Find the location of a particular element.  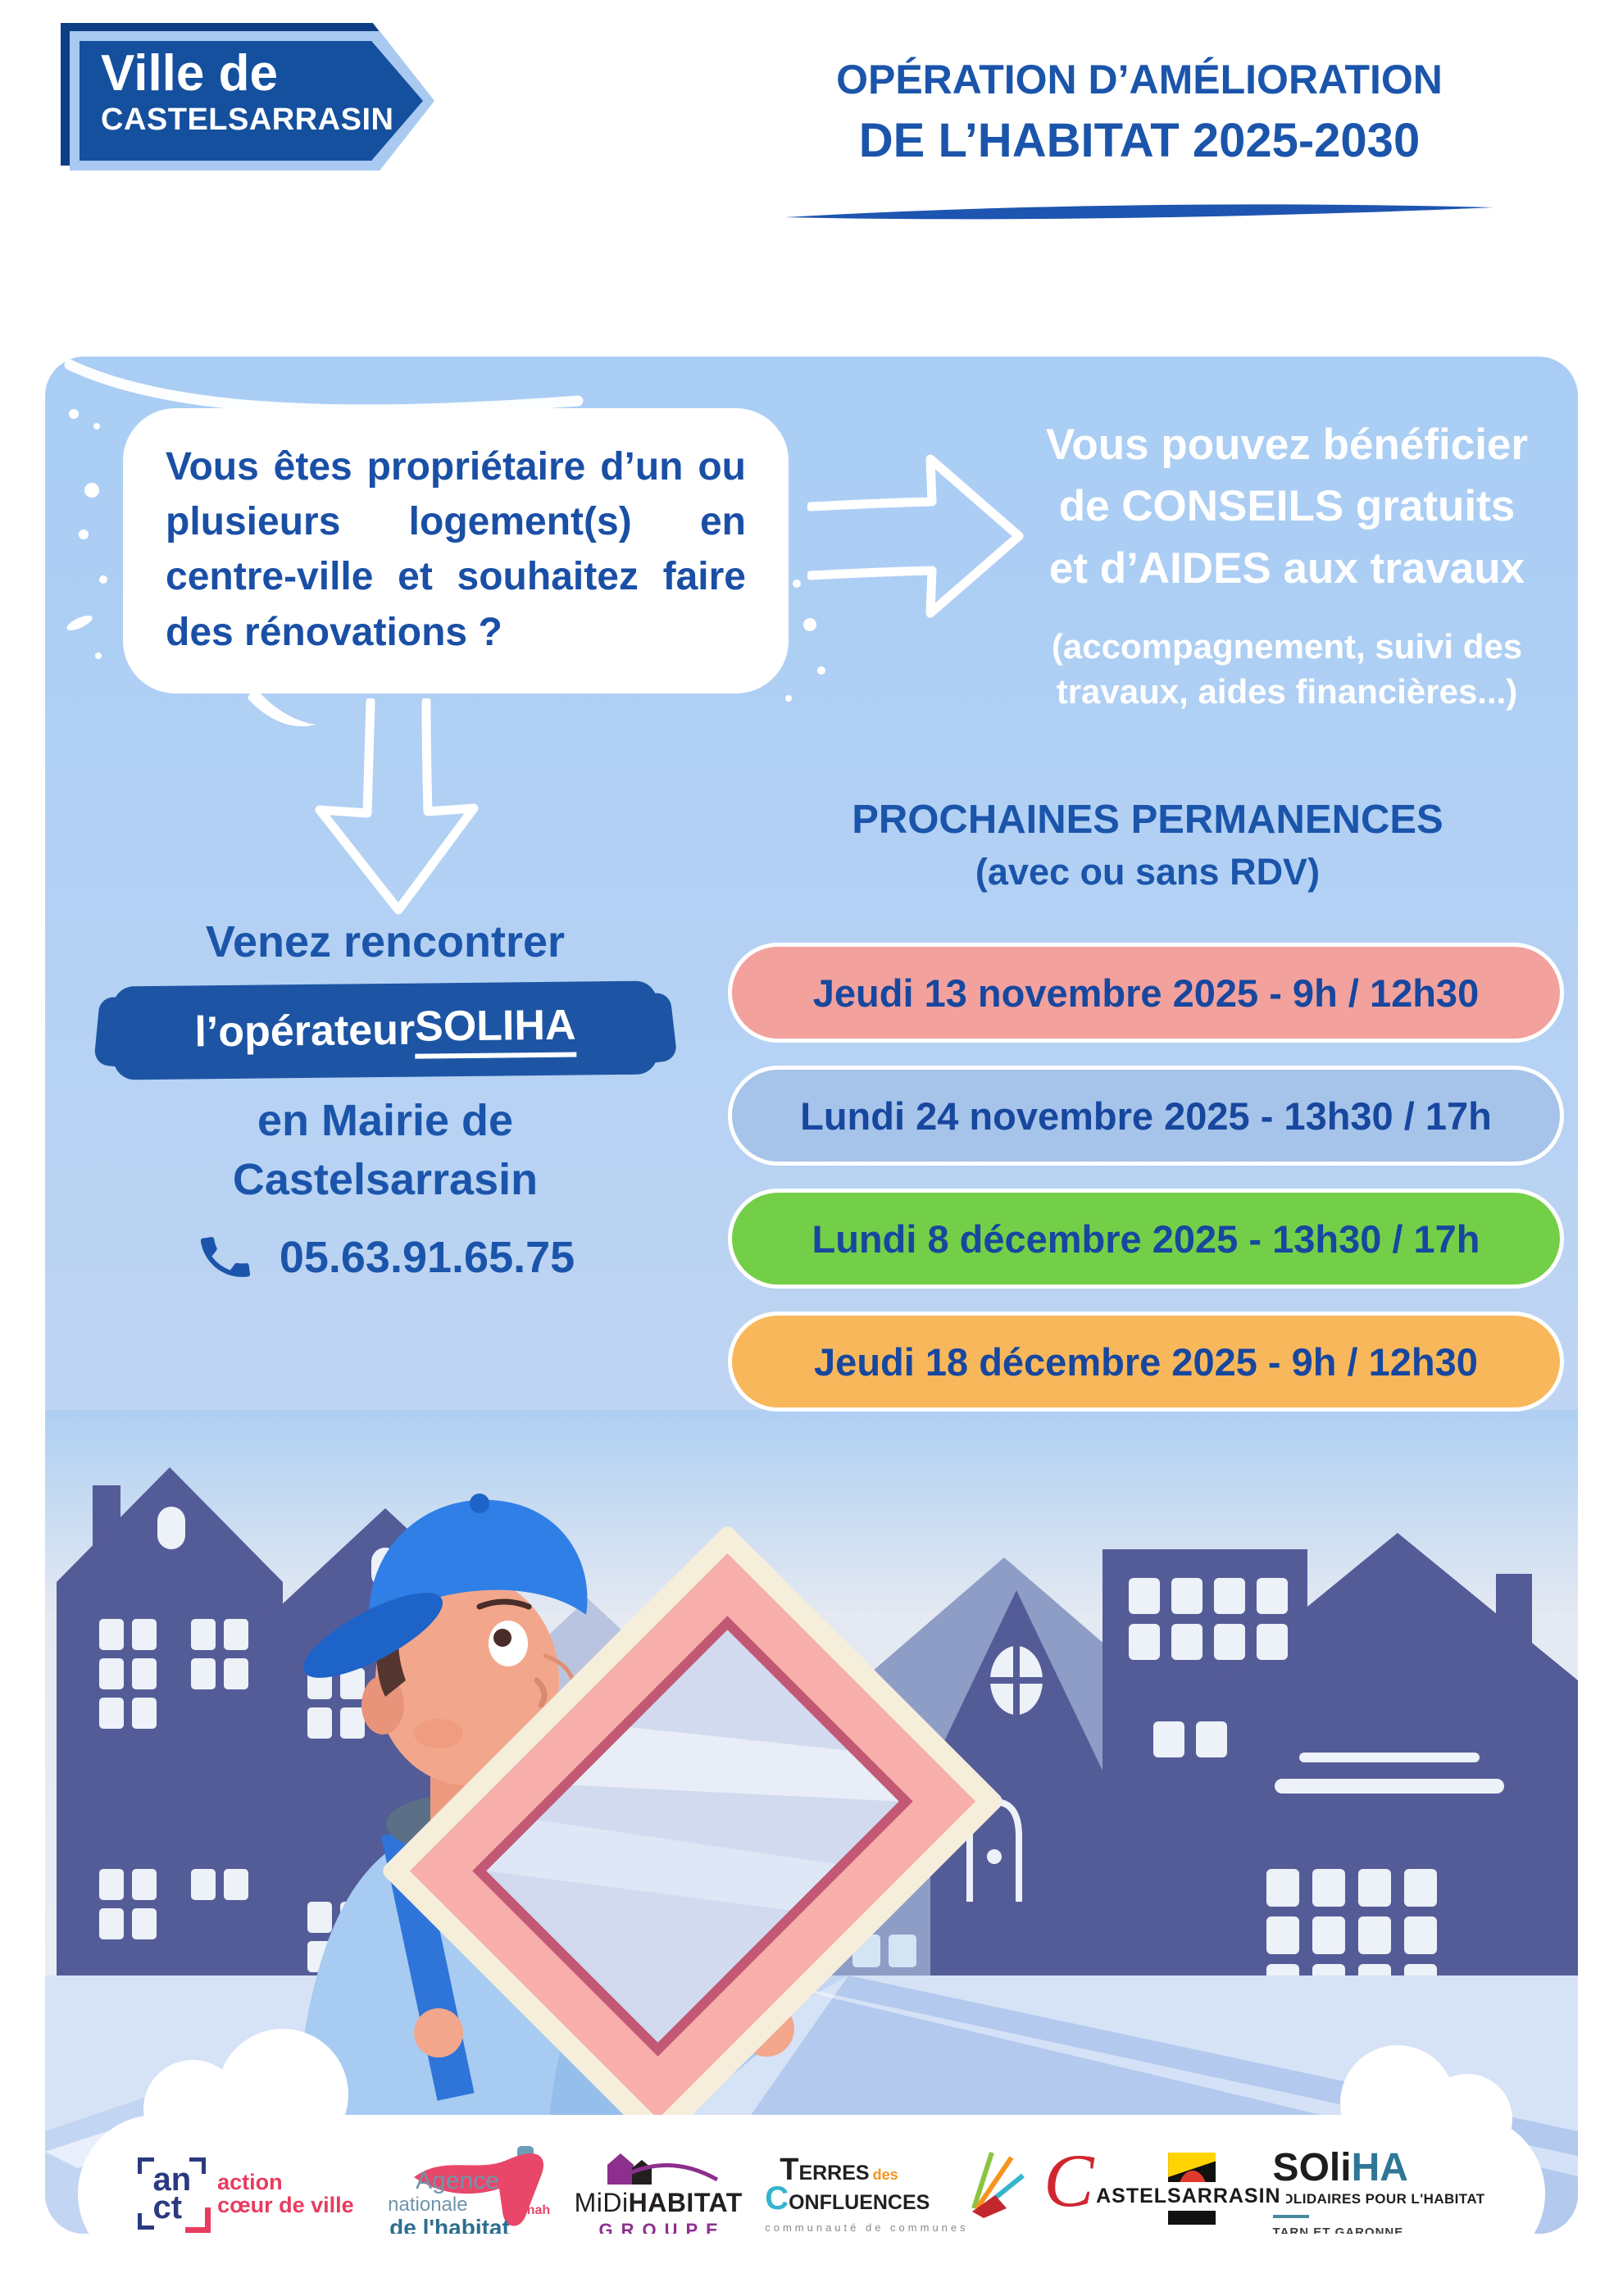

castelsarrasin-name: ASTELSARRASIN is located at coordinates (1188, 2196).